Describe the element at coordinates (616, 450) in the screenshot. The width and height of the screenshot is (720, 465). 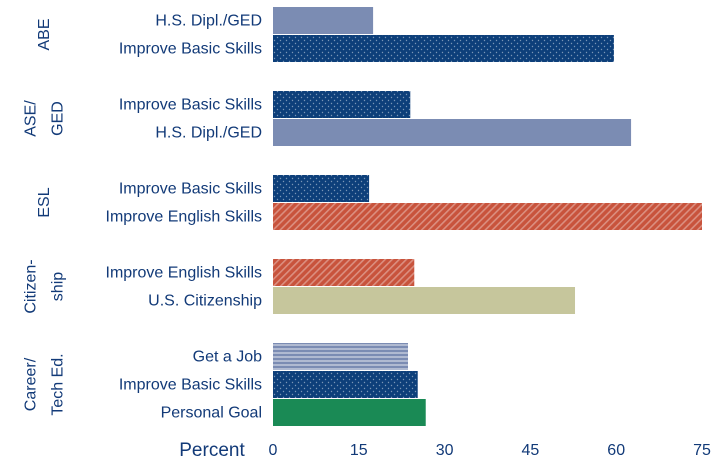
I see `x-tick-label: 60` at that location.